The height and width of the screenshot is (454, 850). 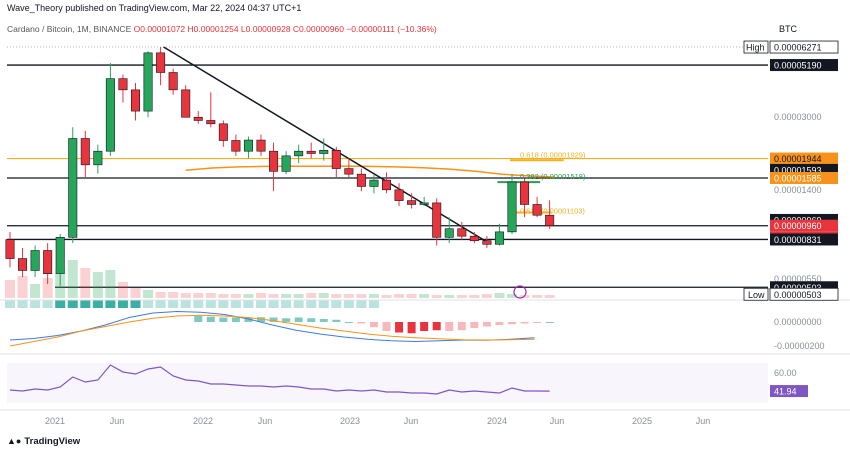 What do you see at coordinates (272, 330) in the screenshot?
I see `macd-signal-line` at bounding box center [272, 330].